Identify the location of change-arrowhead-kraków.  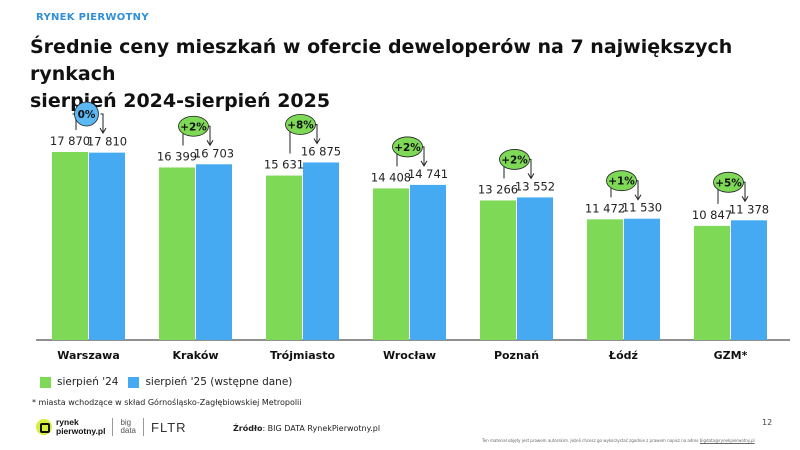
(210, 143).